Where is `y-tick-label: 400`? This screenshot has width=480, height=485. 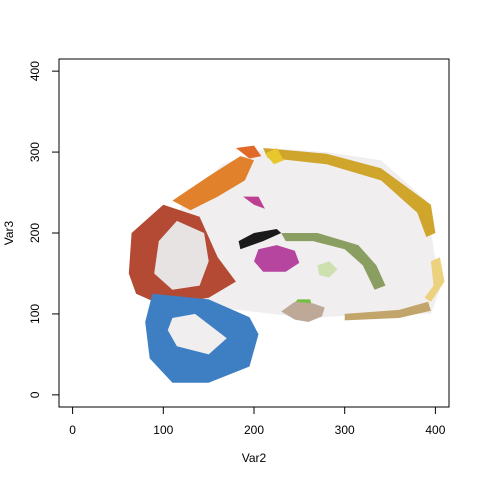
y-tick-label: 400 is located at coordinates (35, 71).